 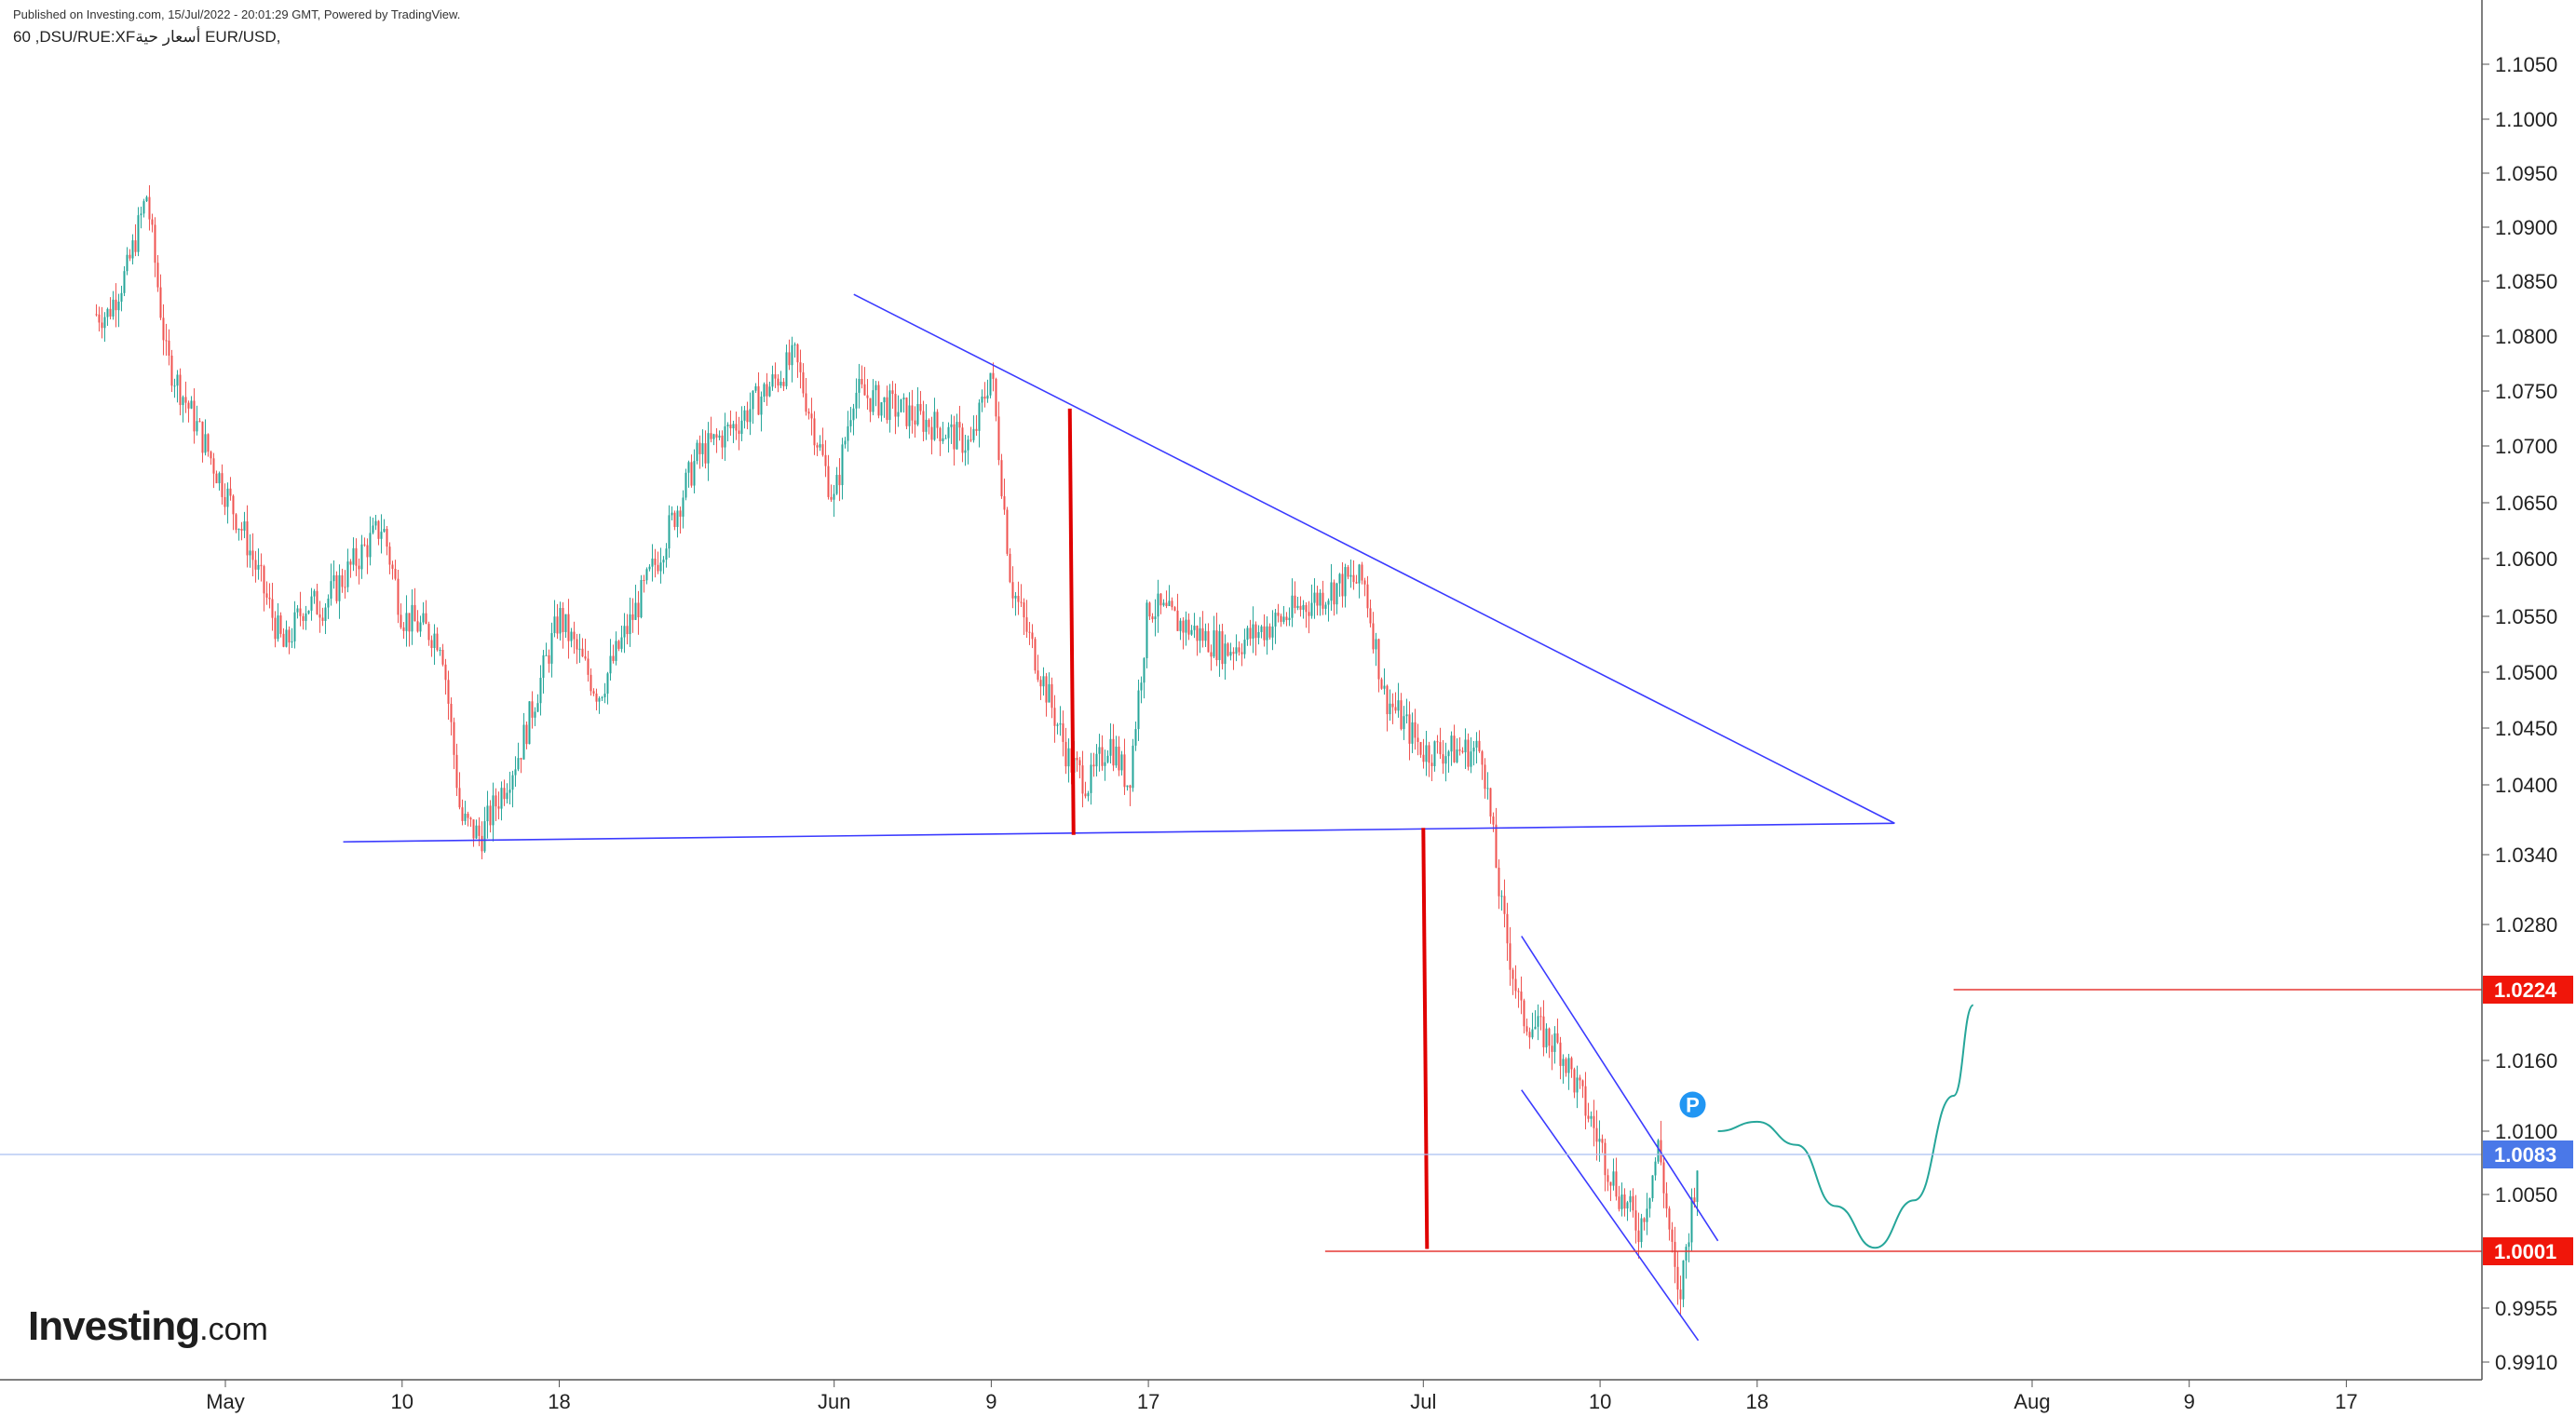 I want to click on logo-domain: .com, so click(x=233, y=1329).